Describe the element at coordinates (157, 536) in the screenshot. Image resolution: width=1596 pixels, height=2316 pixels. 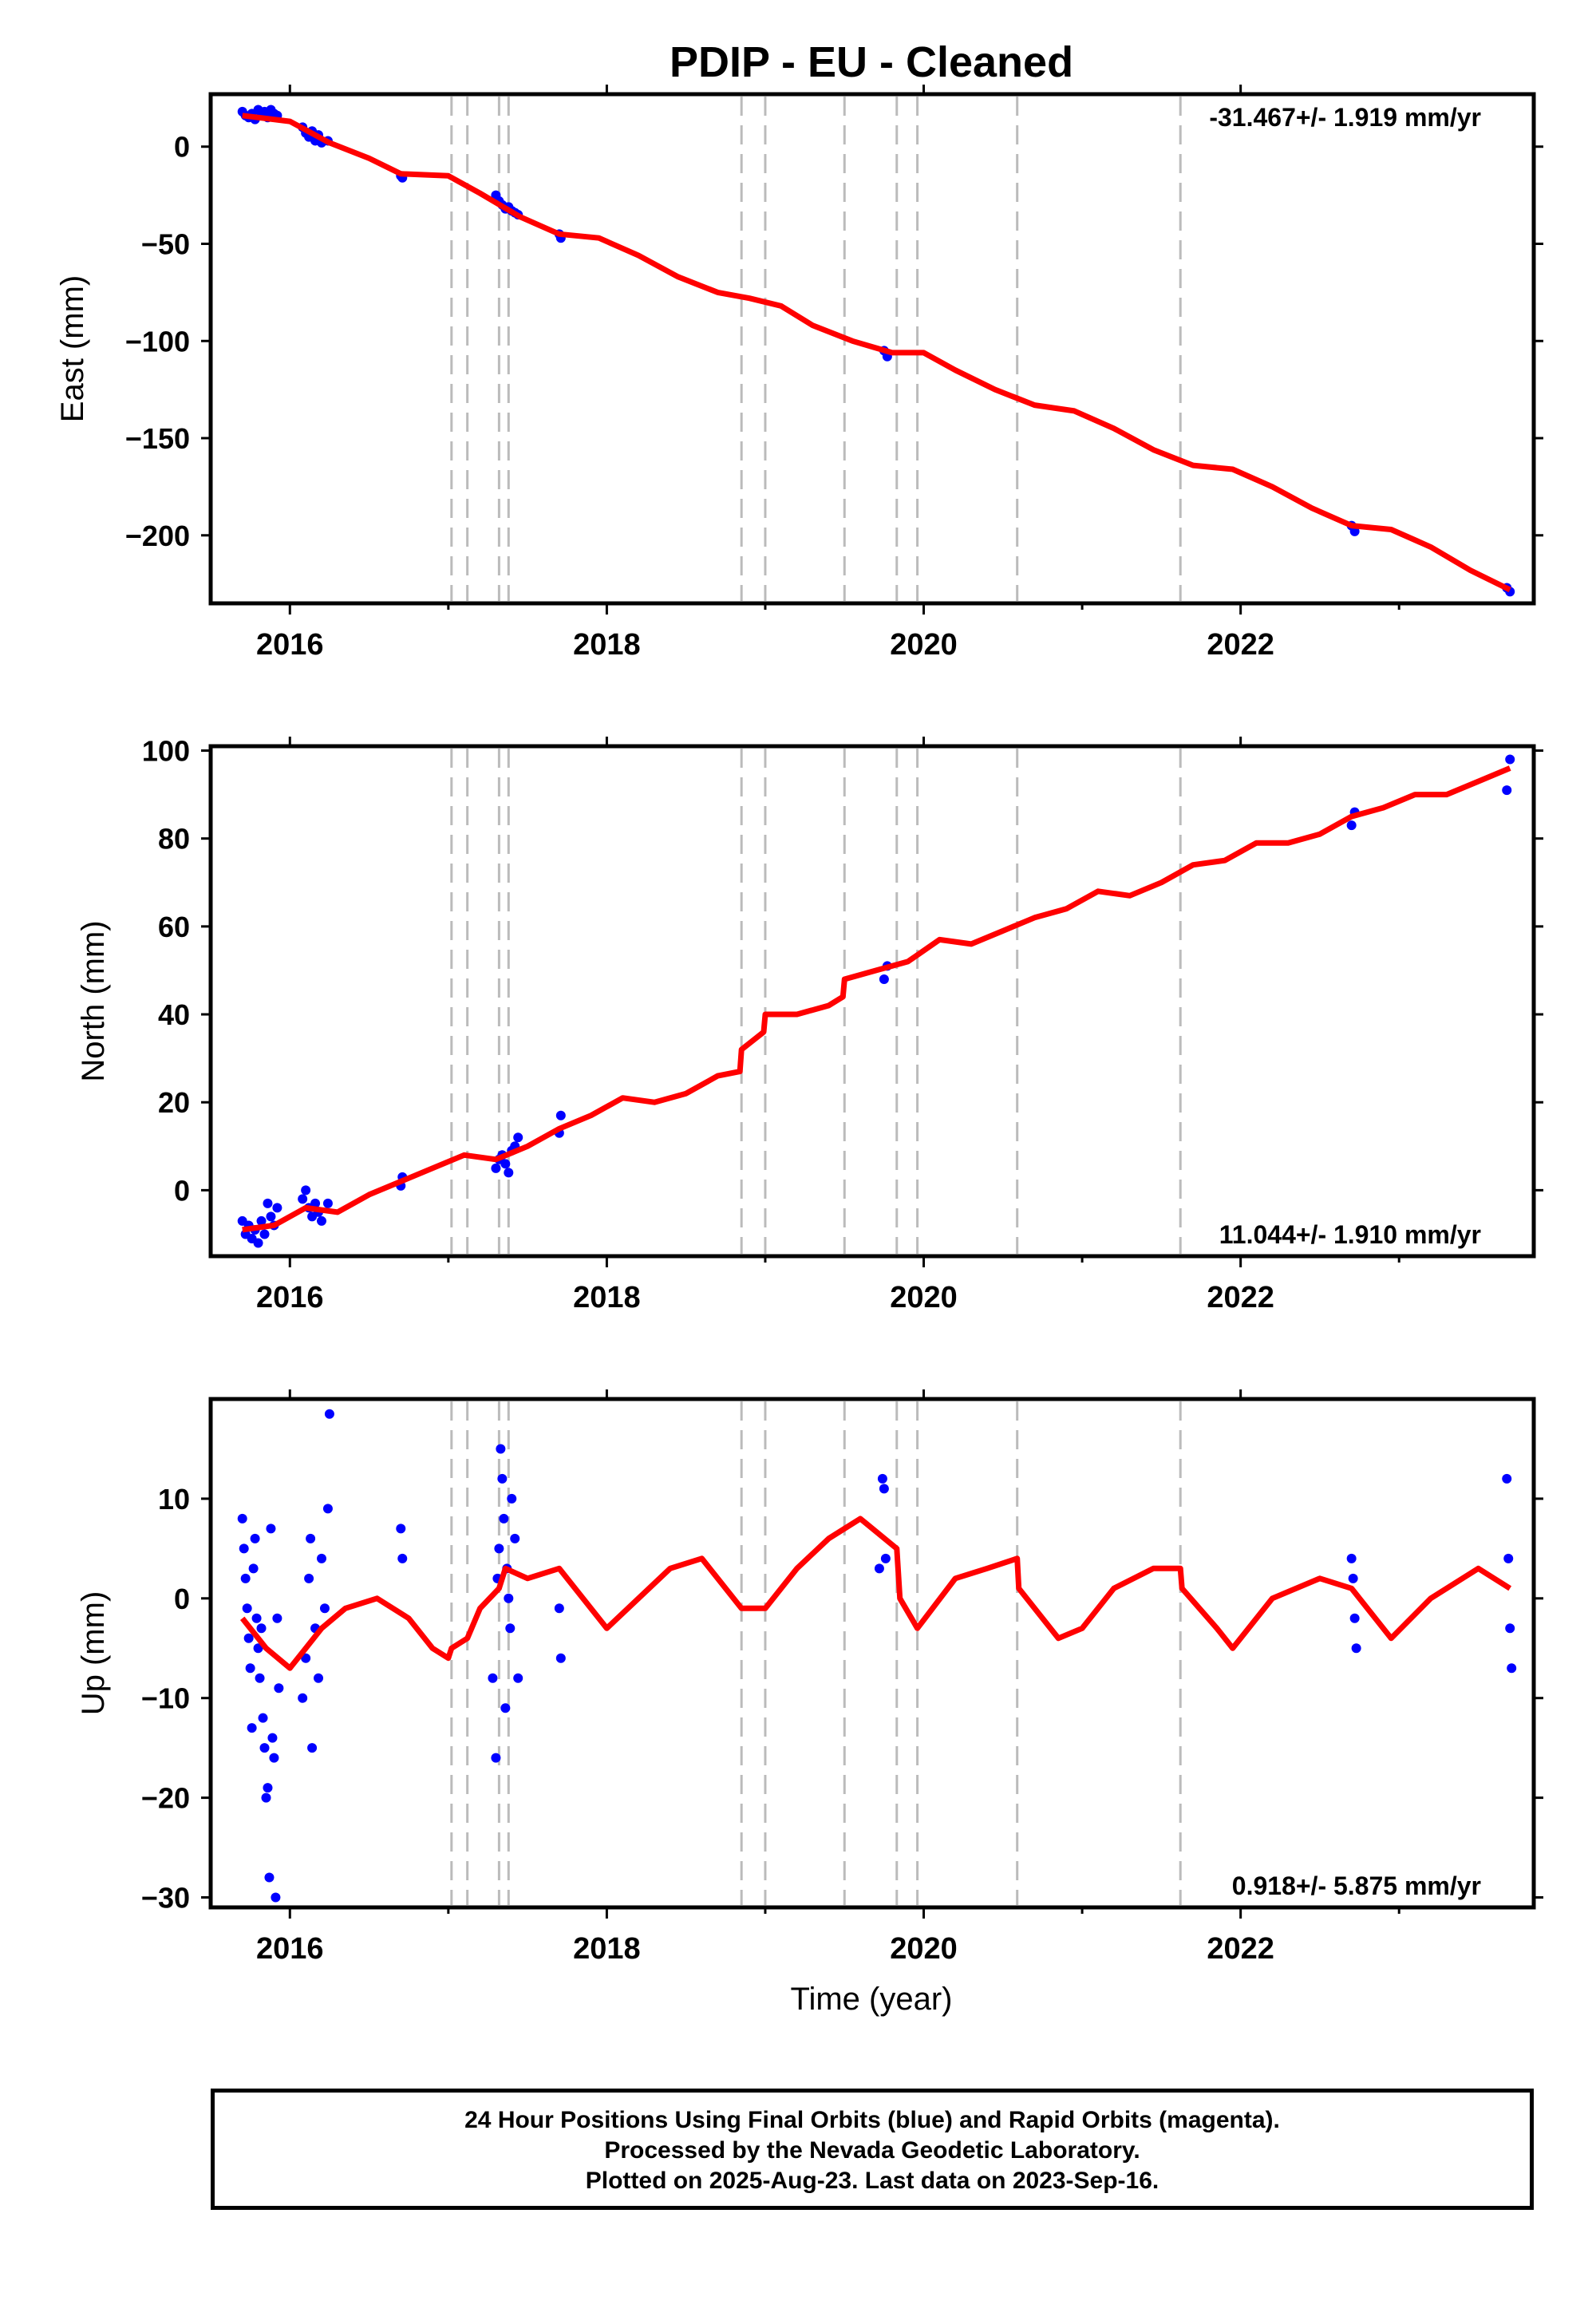
I see `y-tick-label: −200` at that location.